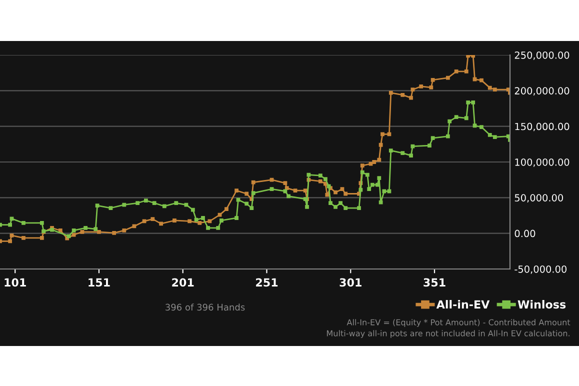 The height and width of the screenshot is (386, 579). Describe the element at coordinates (540, 269) in the screenshot. I see `y-tick-label: -50,000.00` at that location.